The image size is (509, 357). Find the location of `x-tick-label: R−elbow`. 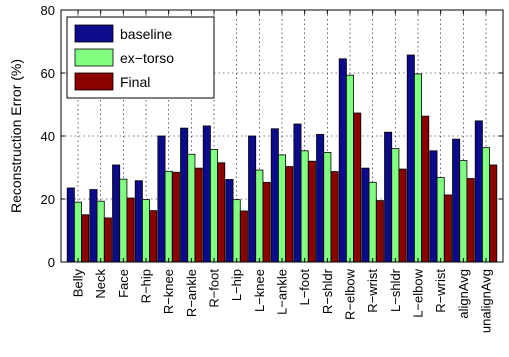

x-tick-label: R−elbow is located at coordinates (350, 294).